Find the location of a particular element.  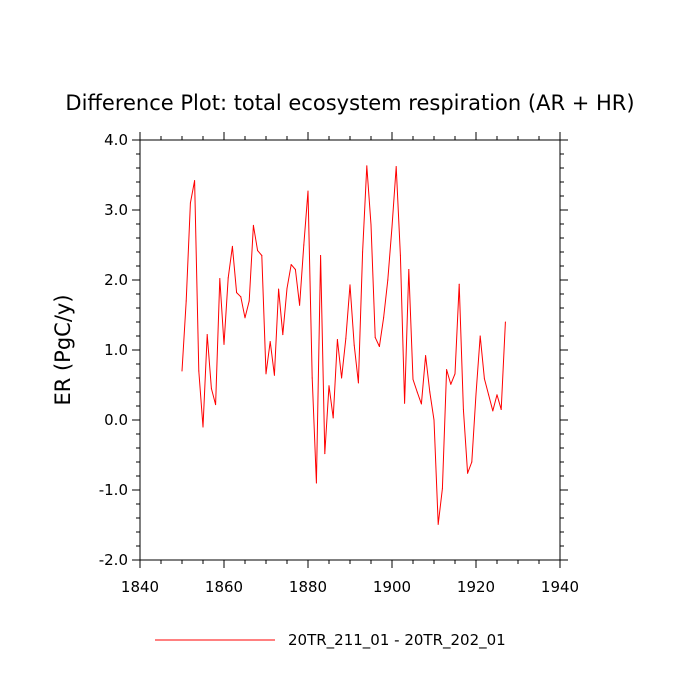

x-tick-label: 1920 is located at coordinates (476, 587).